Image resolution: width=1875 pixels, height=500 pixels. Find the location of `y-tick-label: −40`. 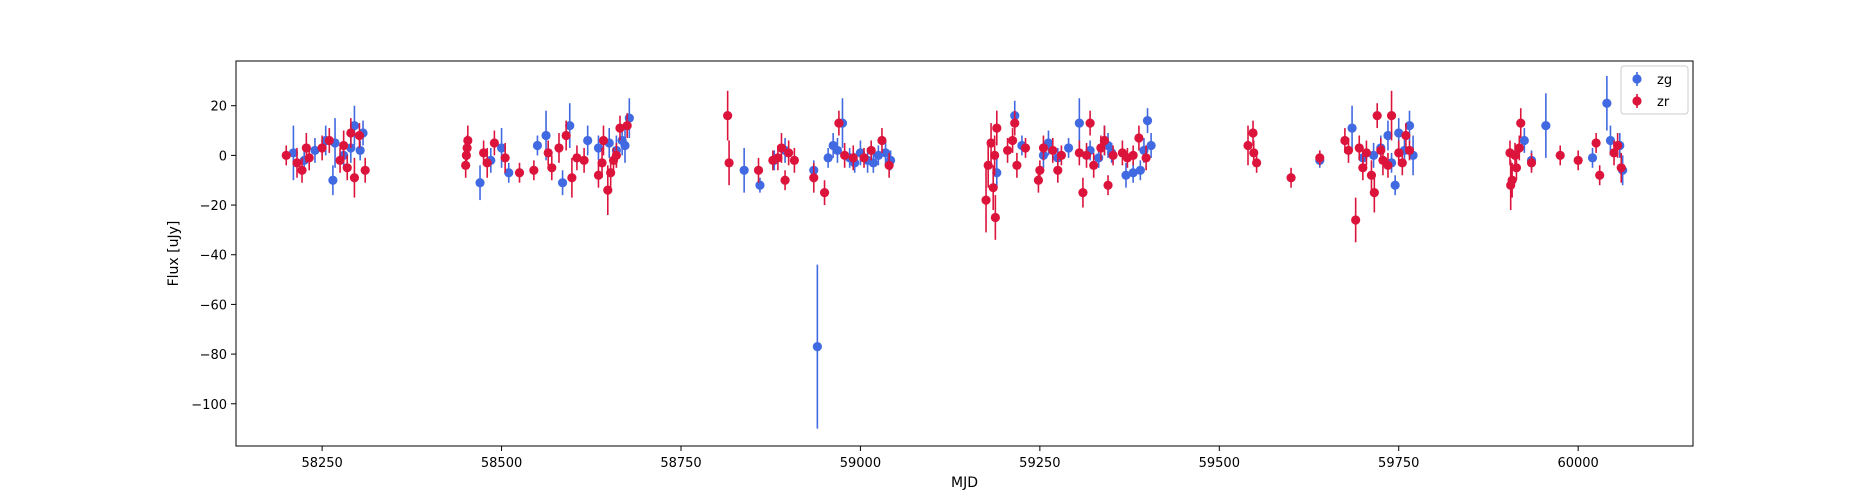

y-tick-label: −40 is located at coordinates (213, 256).